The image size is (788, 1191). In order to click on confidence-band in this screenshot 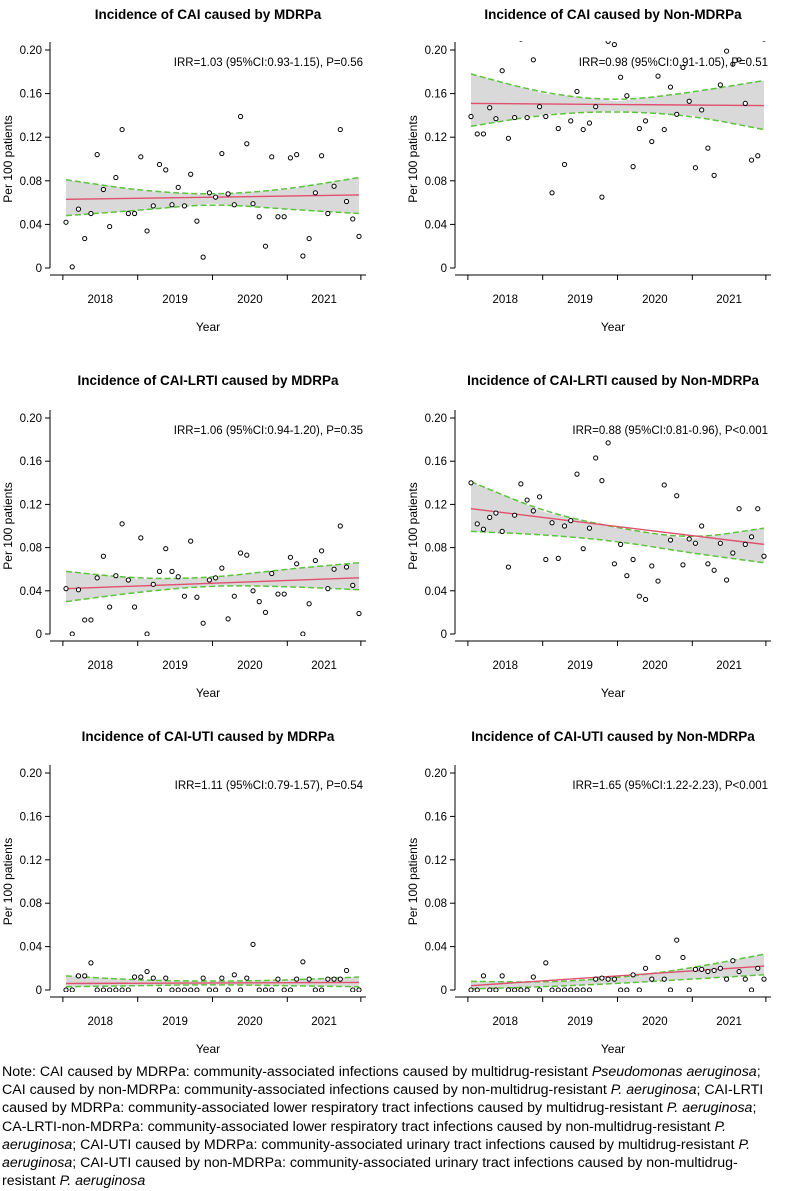, I will do `click(212, 582)`.